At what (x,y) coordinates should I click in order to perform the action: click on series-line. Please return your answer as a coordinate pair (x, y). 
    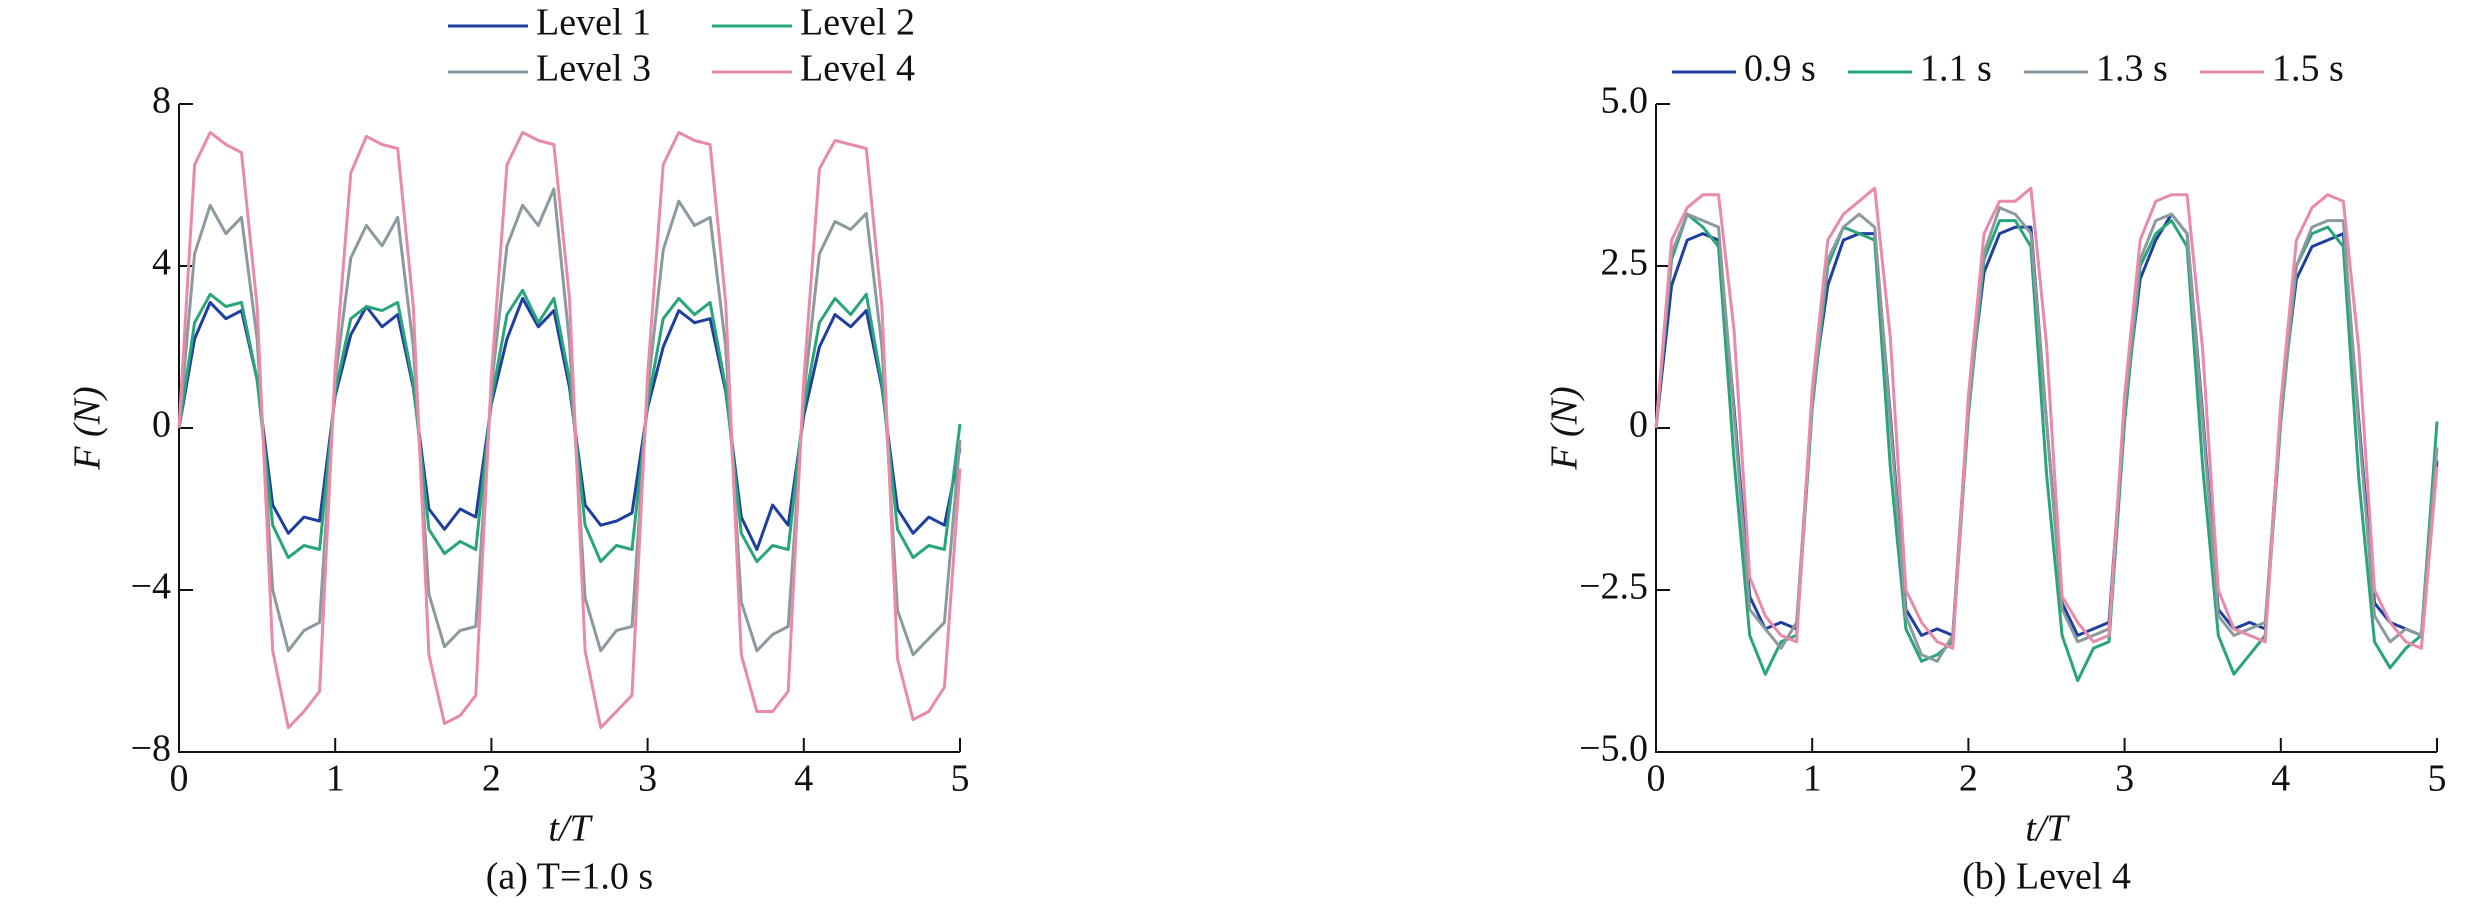
    Looking at the image, I should click on (569, 426).